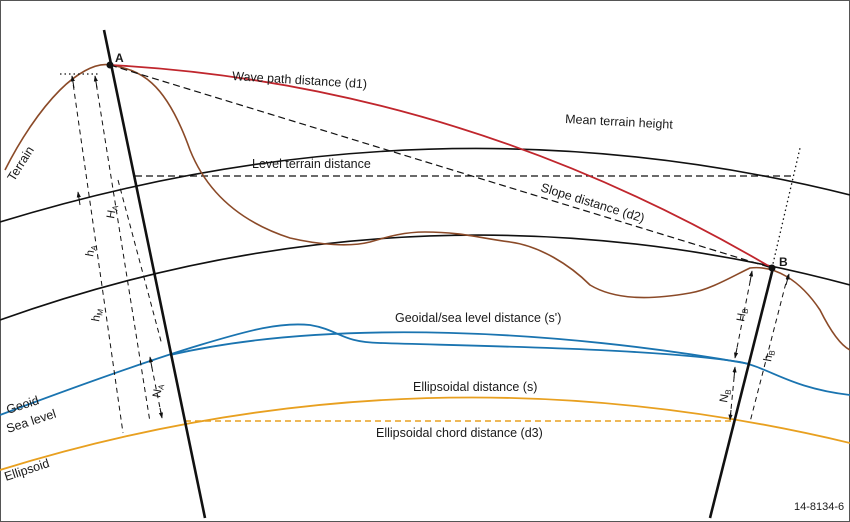 The height and width of the screenshot is (522, 850). Describe the element at coordinates (72, 82) in the screenshot. I see `arrow-hM-top` at that location.